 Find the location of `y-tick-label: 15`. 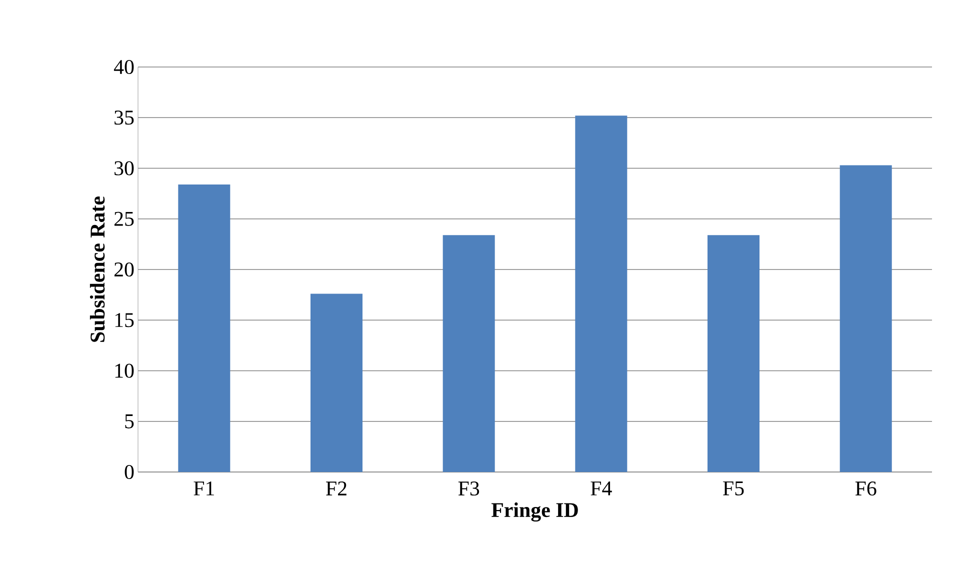

y-tick-label: 15 is located at coordinates (124, 320).